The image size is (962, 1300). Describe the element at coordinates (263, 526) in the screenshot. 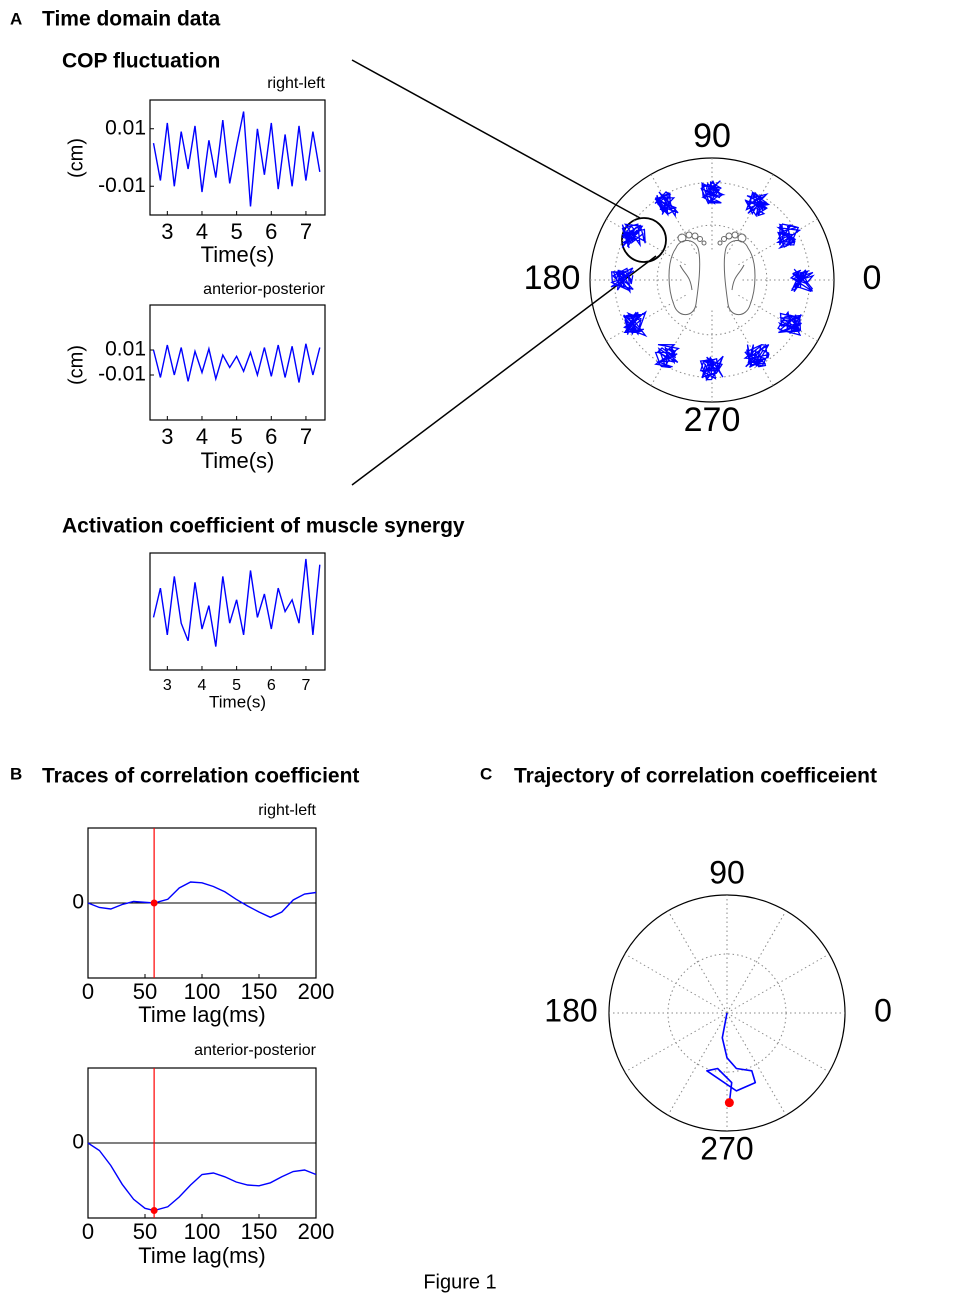

I see `section-title: Activation coefficient of muscle synergy` at that location.